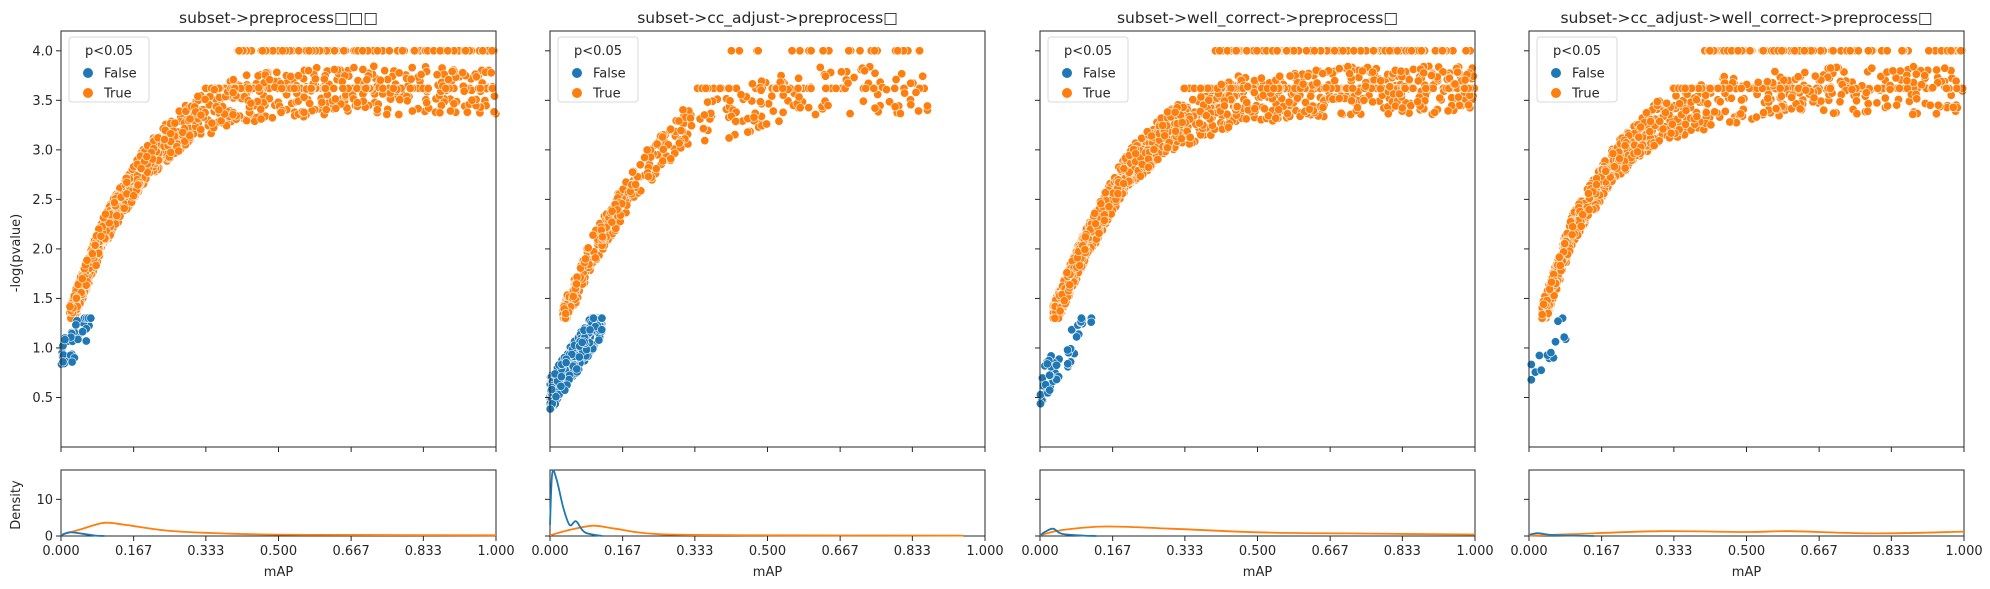  I want to click on legend-marker-true, so click(88, 93).